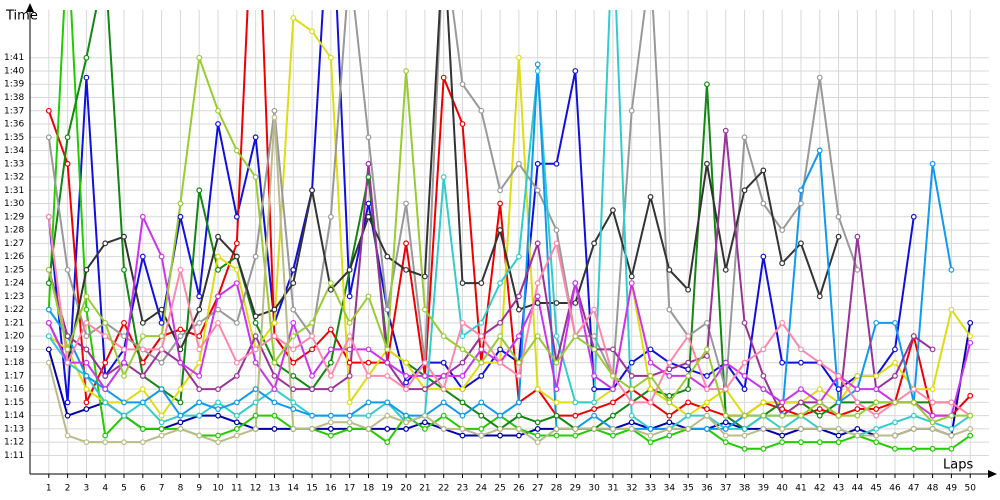 Image resolution: width=1000 pixels, height=500 pixels. I want to click on x-tick-label: 20, so click(406, 489).